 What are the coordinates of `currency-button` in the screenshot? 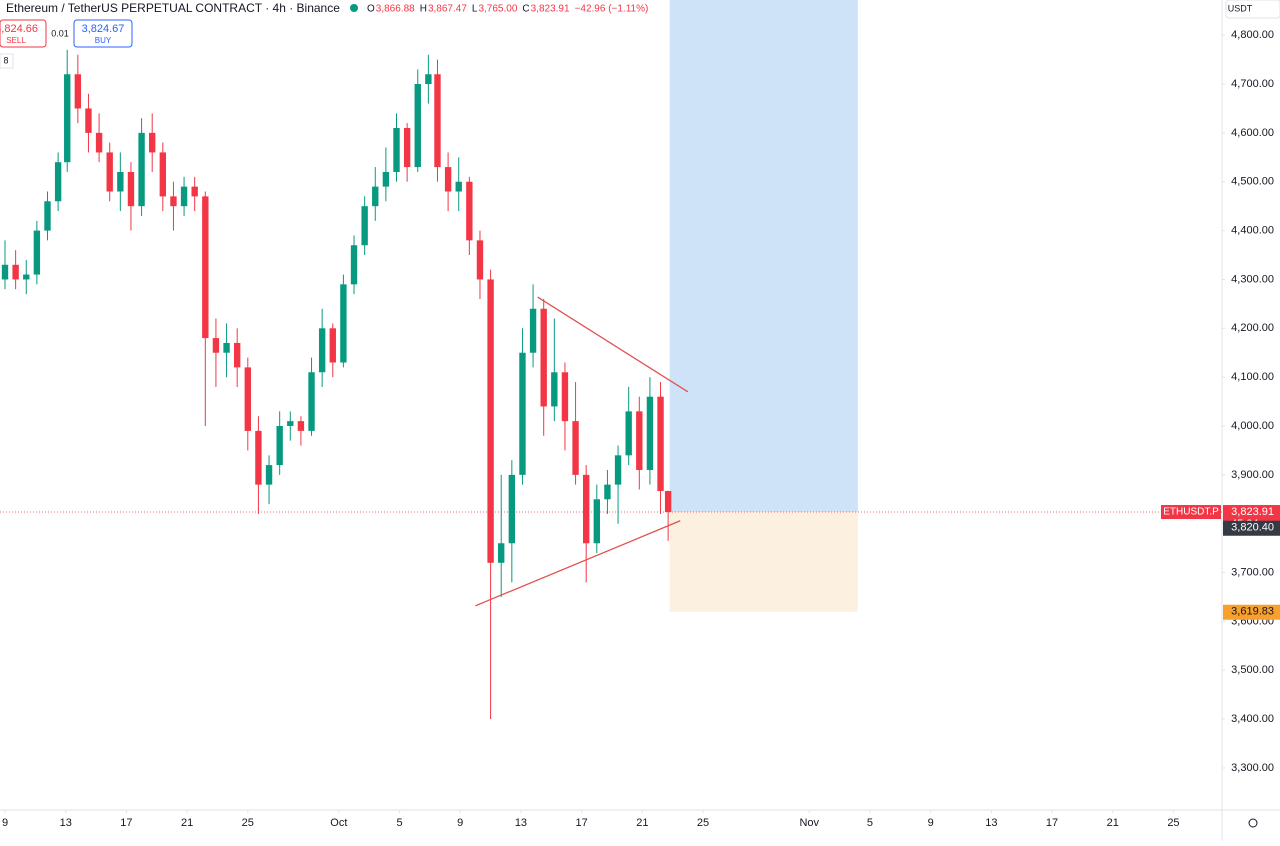 It's located at (1252, 9).